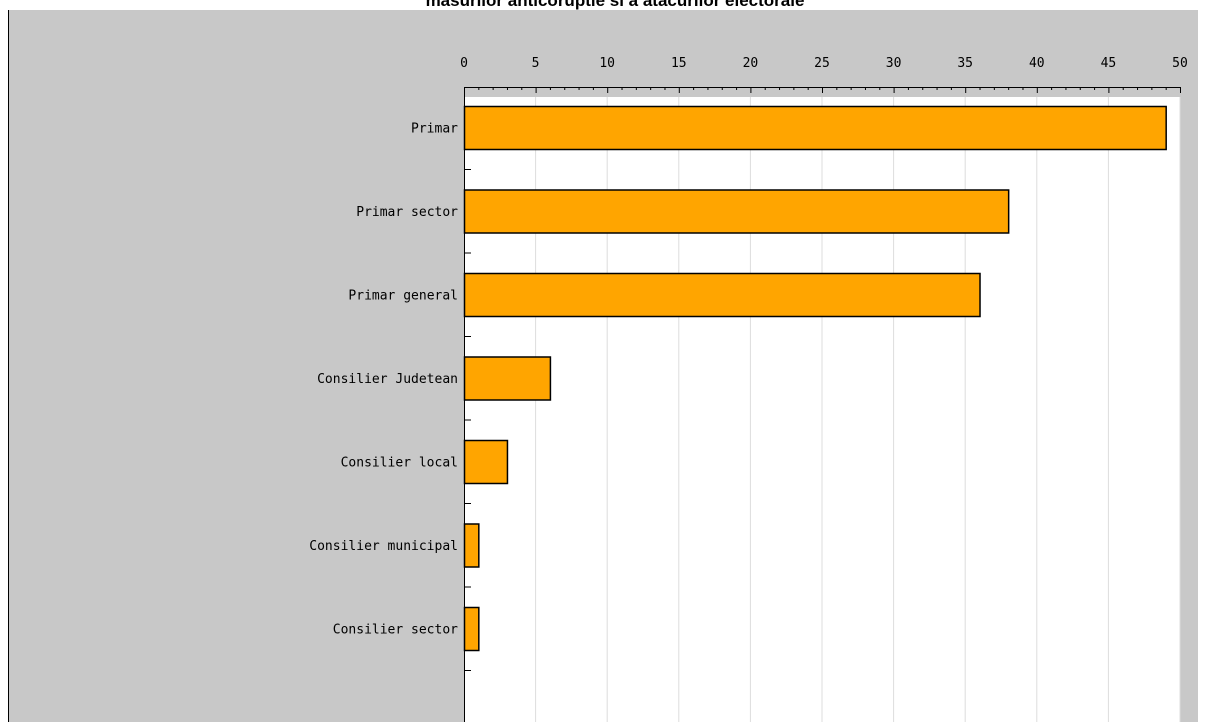 The width and height of the screenshot is (1208, 722). I want to click on category-label: Primar general, so click(403, 296).